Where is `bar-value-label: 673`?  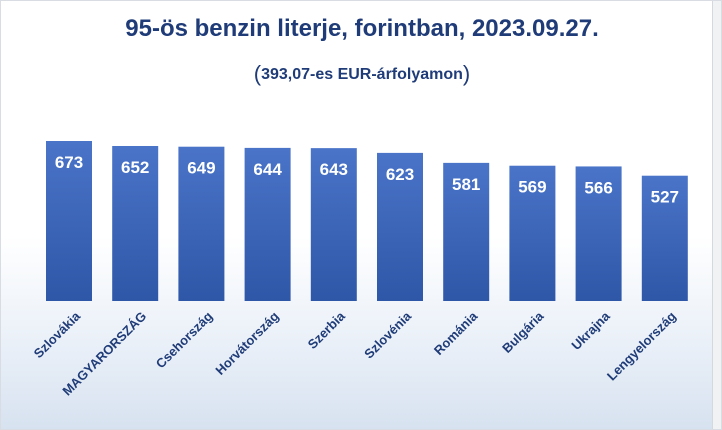
bar-value-label: 673 is located at coordinates (69, 162).